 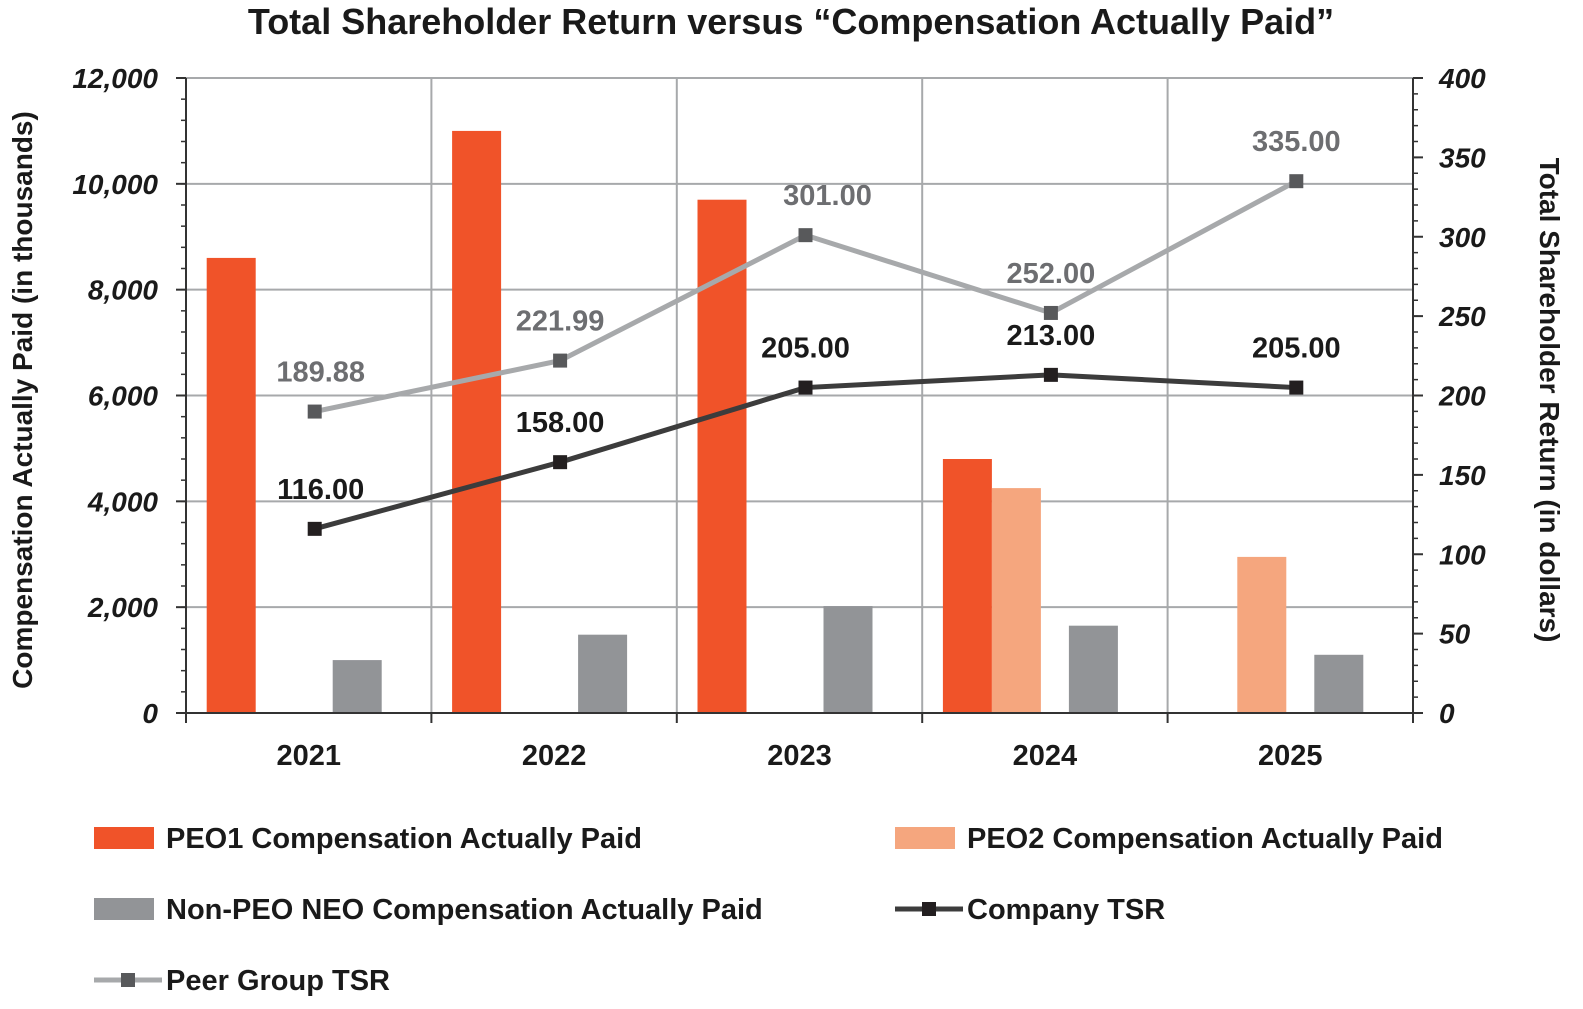 I want to click on peer-group-tsr-data-label: 301.00, so click(x=827, y=196).